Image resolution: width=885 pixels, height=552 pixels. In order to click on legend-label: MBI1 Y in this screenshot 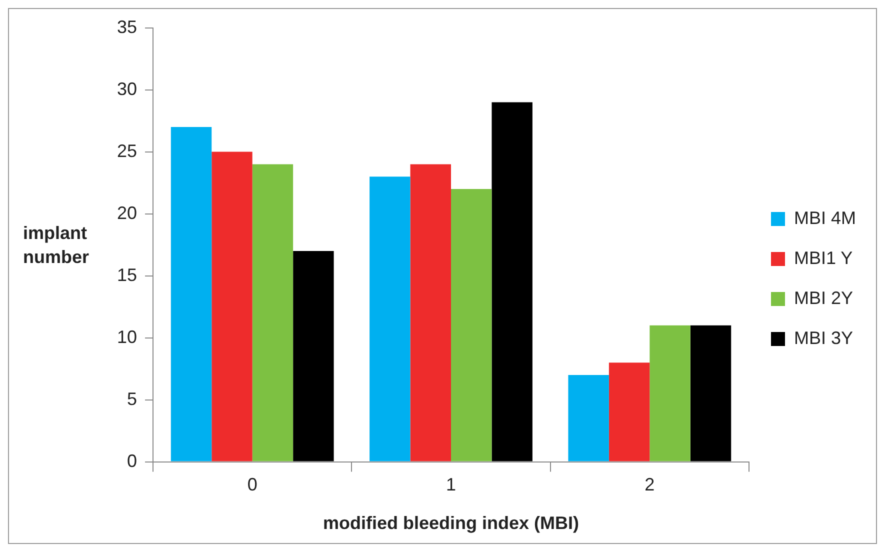, I will do `click(823, 258)`.